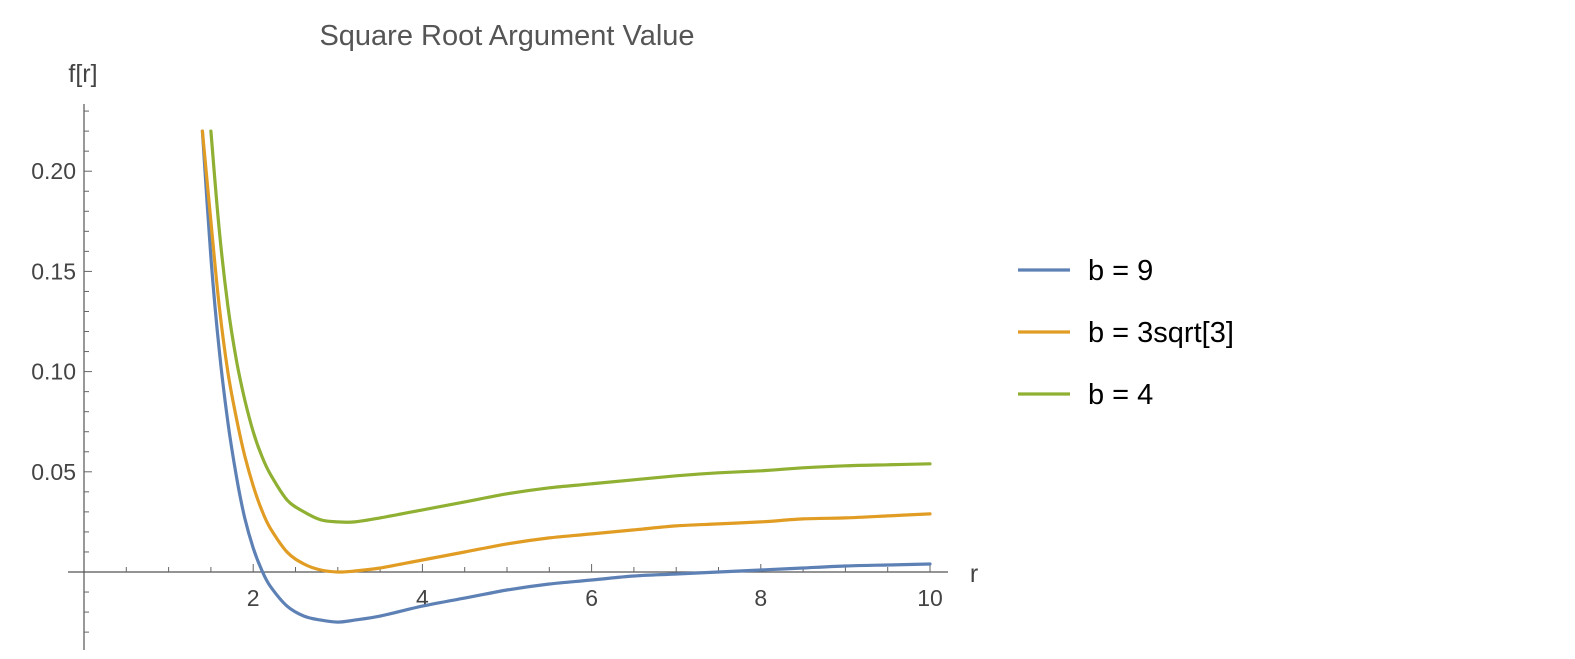 This screenshot has width=1575, height=659. I want to click on legend: b = 9 b = 3sqrt[3] b = 4, so click(1126, 333).